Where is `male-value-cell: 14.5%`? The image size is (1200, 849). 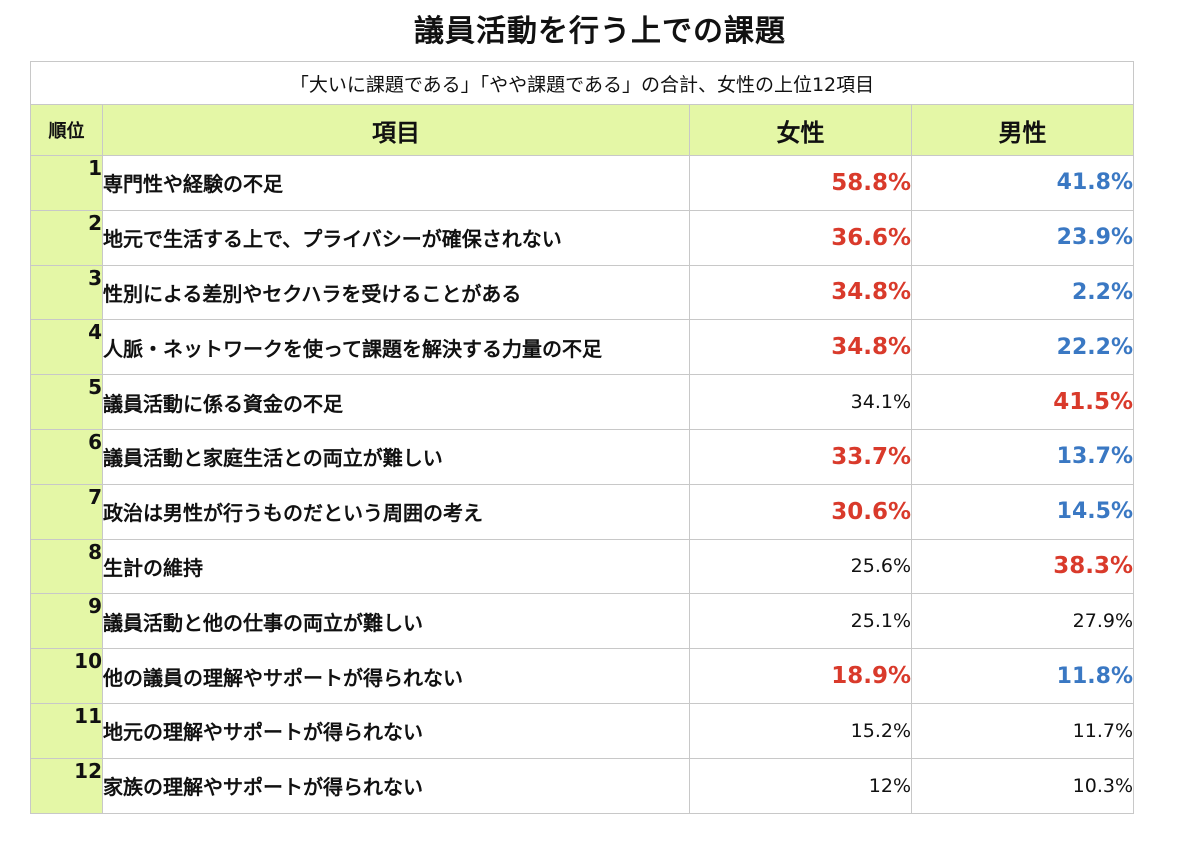 male-value-cell: 14.5% is located at coordinates (1022, 511).